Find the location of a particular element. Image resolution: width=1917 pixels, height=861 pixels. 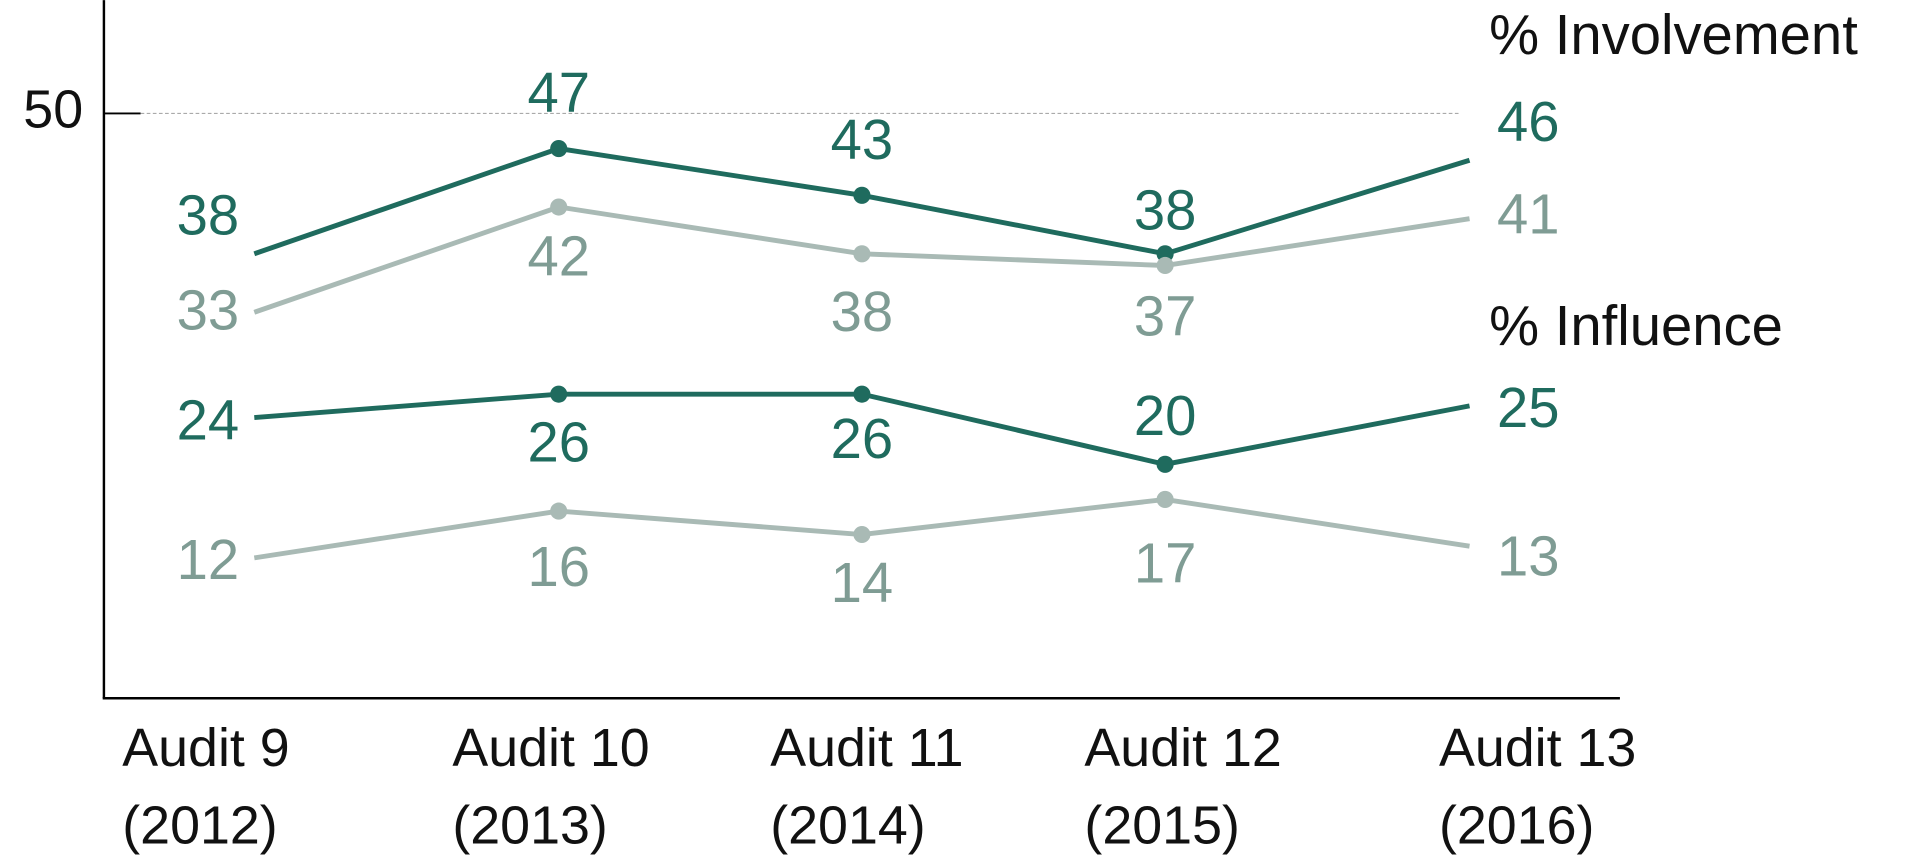

x-tick-label: Audit 12 is located at coordinates (1182, 748).